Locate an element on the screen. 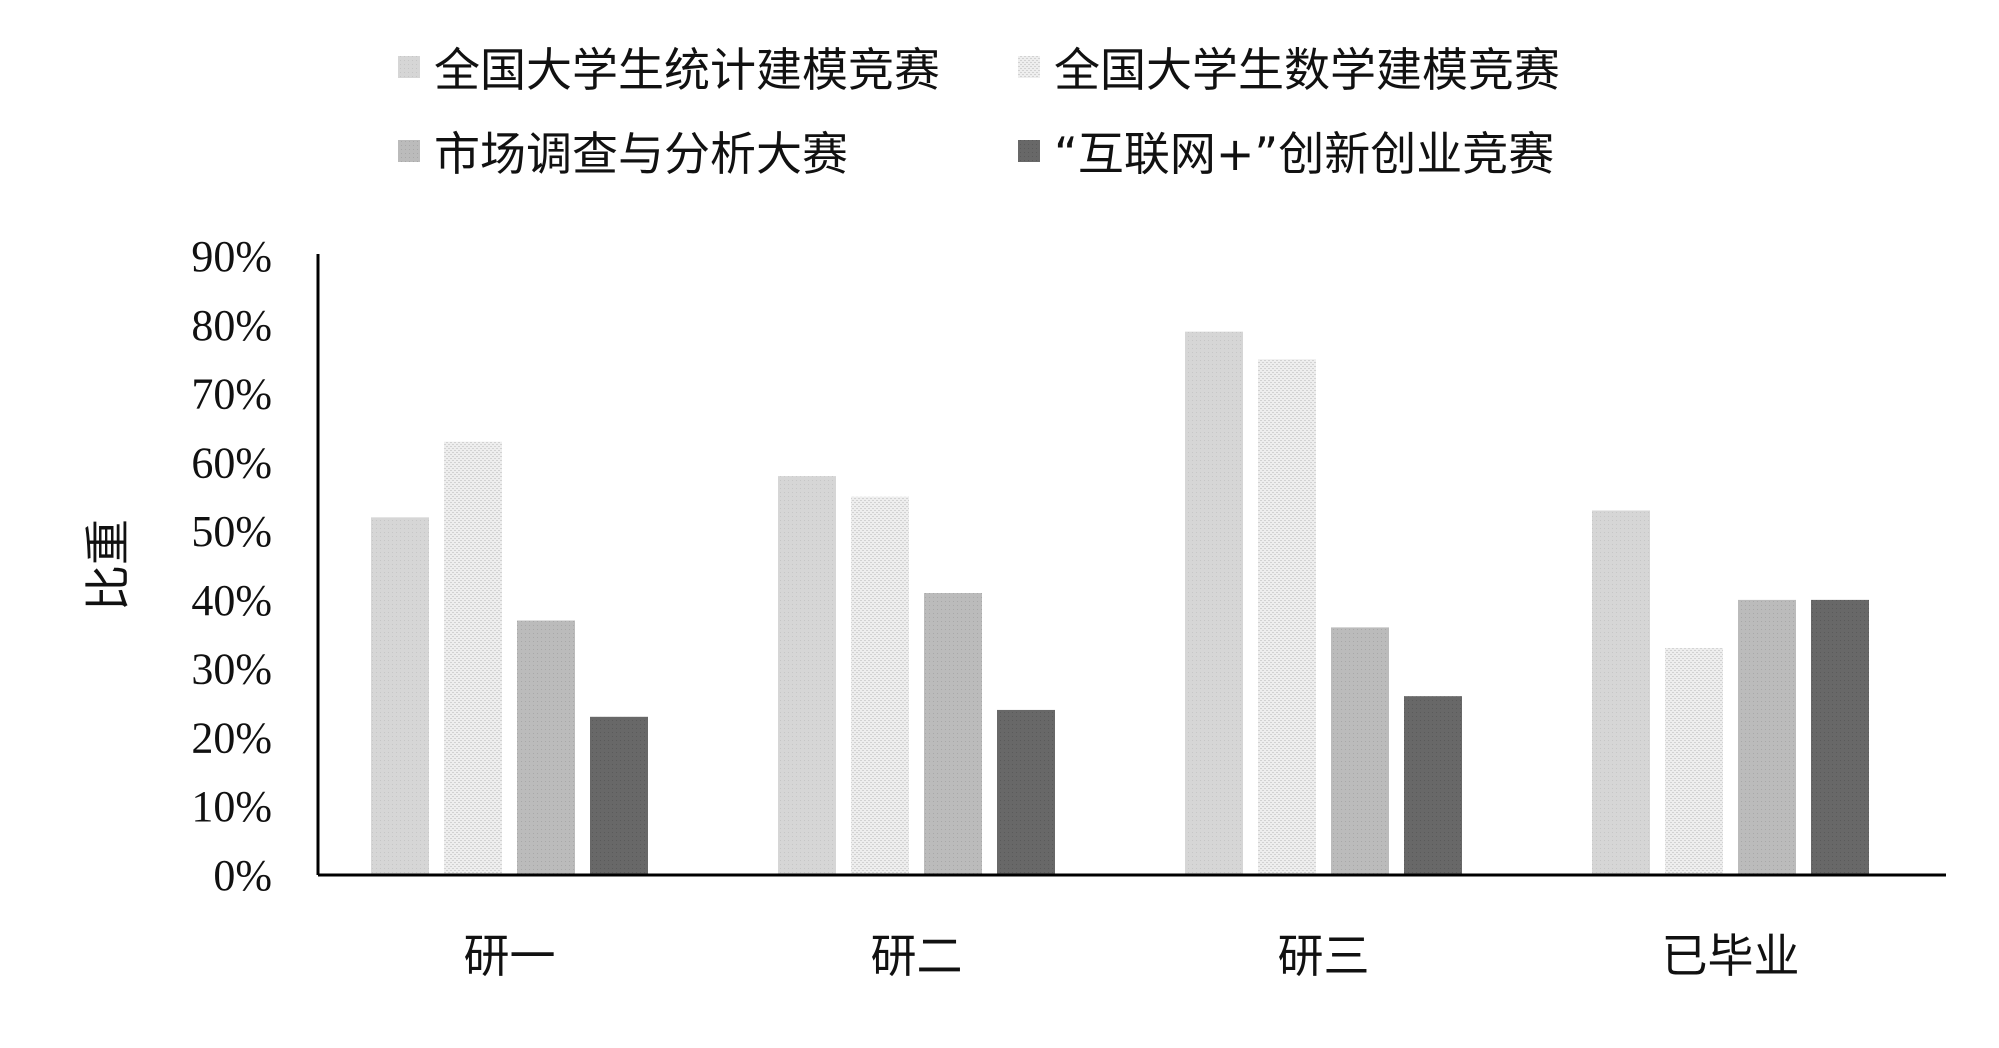 Image resolution: width=1999 pixels, height=1048 pixels. x-category-label: 研一 is located at coordinates (510, 956).